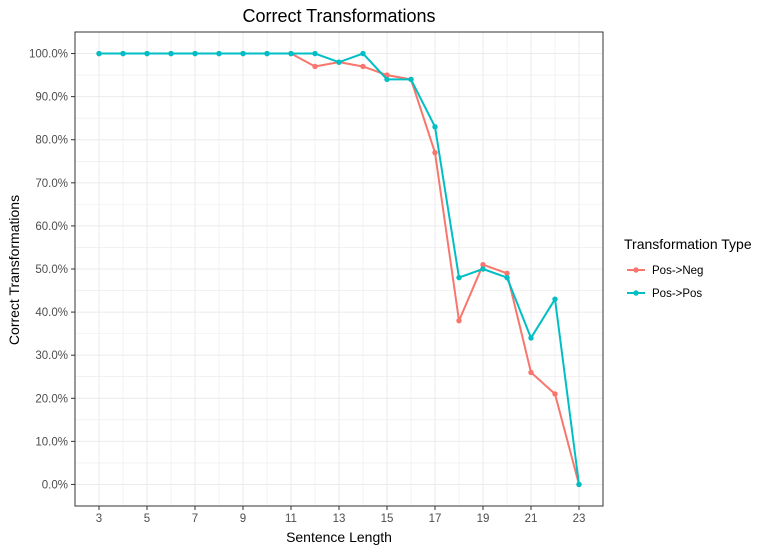 Image resolution: width=775 pixels, height=552 pixels. I want to click on x-tick-label: 3, so click(99, 519).